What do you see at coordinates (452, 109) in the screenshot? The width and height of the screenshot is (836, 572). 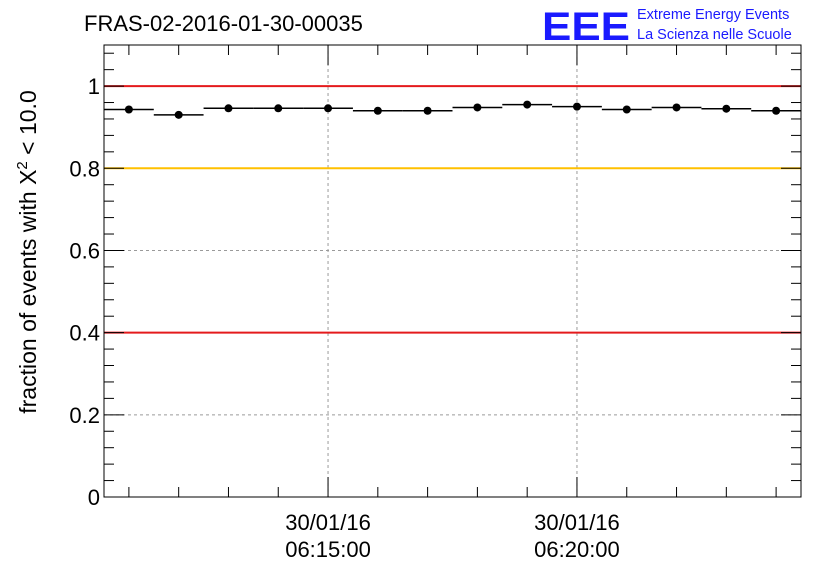 I see `data-series` at bounding box center [452, 109].